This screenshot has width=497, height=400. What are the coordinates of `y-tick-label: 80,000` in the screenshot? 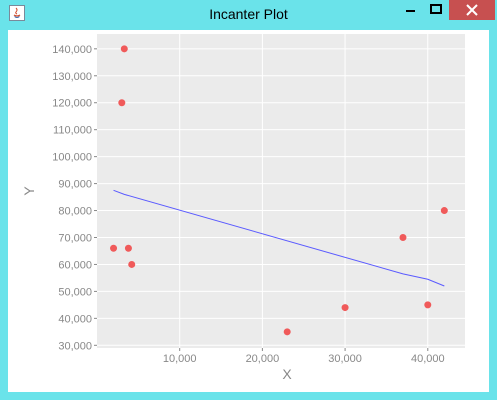 It's located at (75, 212).